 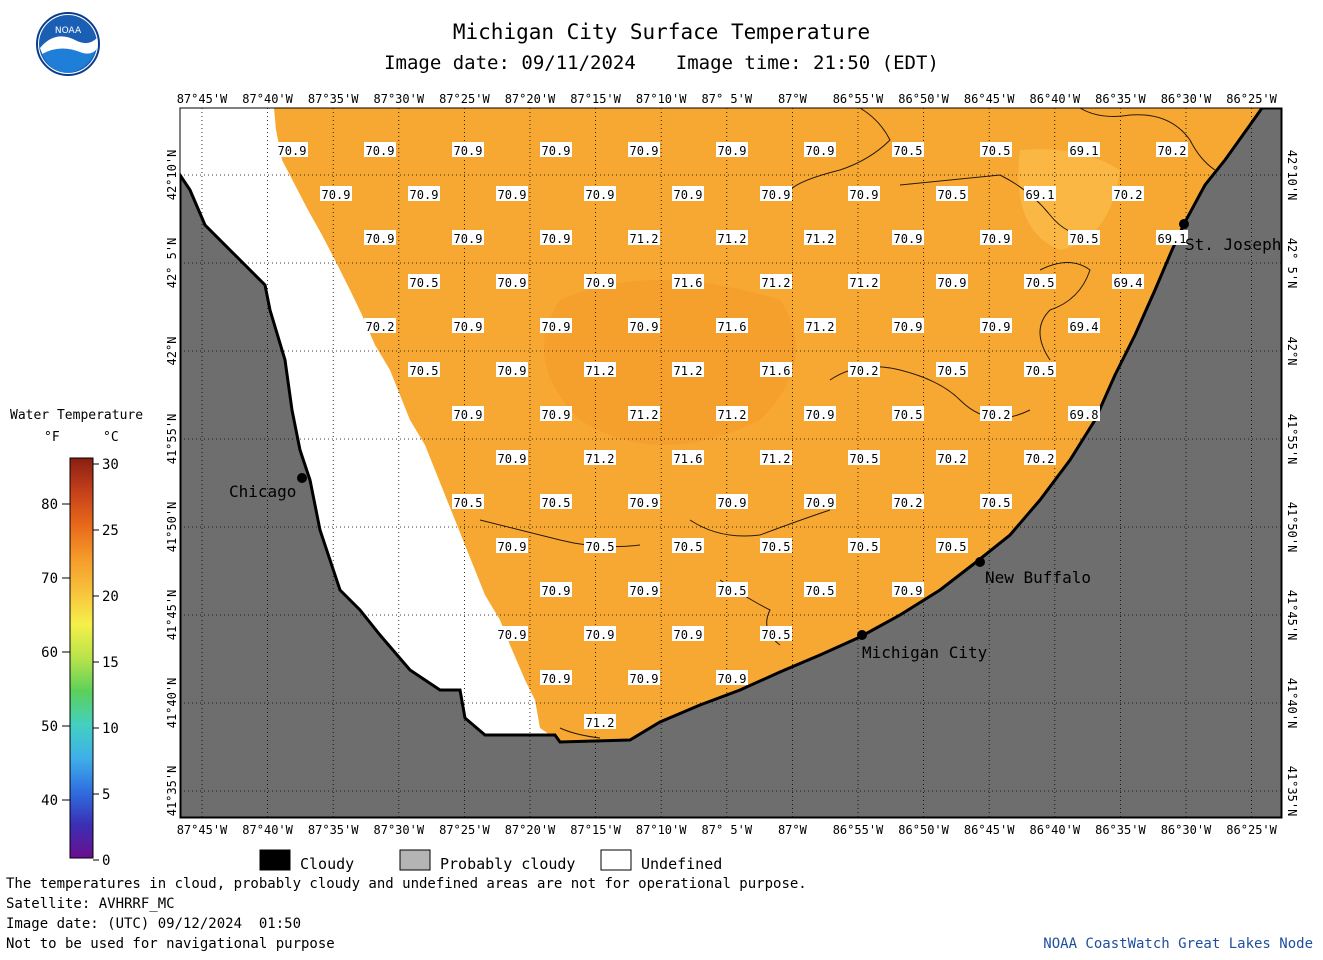 What do you see at coordinates (202, 830) in the screenshot?
I see `lon-label-bottom: 87°45'W` at bounding box center [202, 830].